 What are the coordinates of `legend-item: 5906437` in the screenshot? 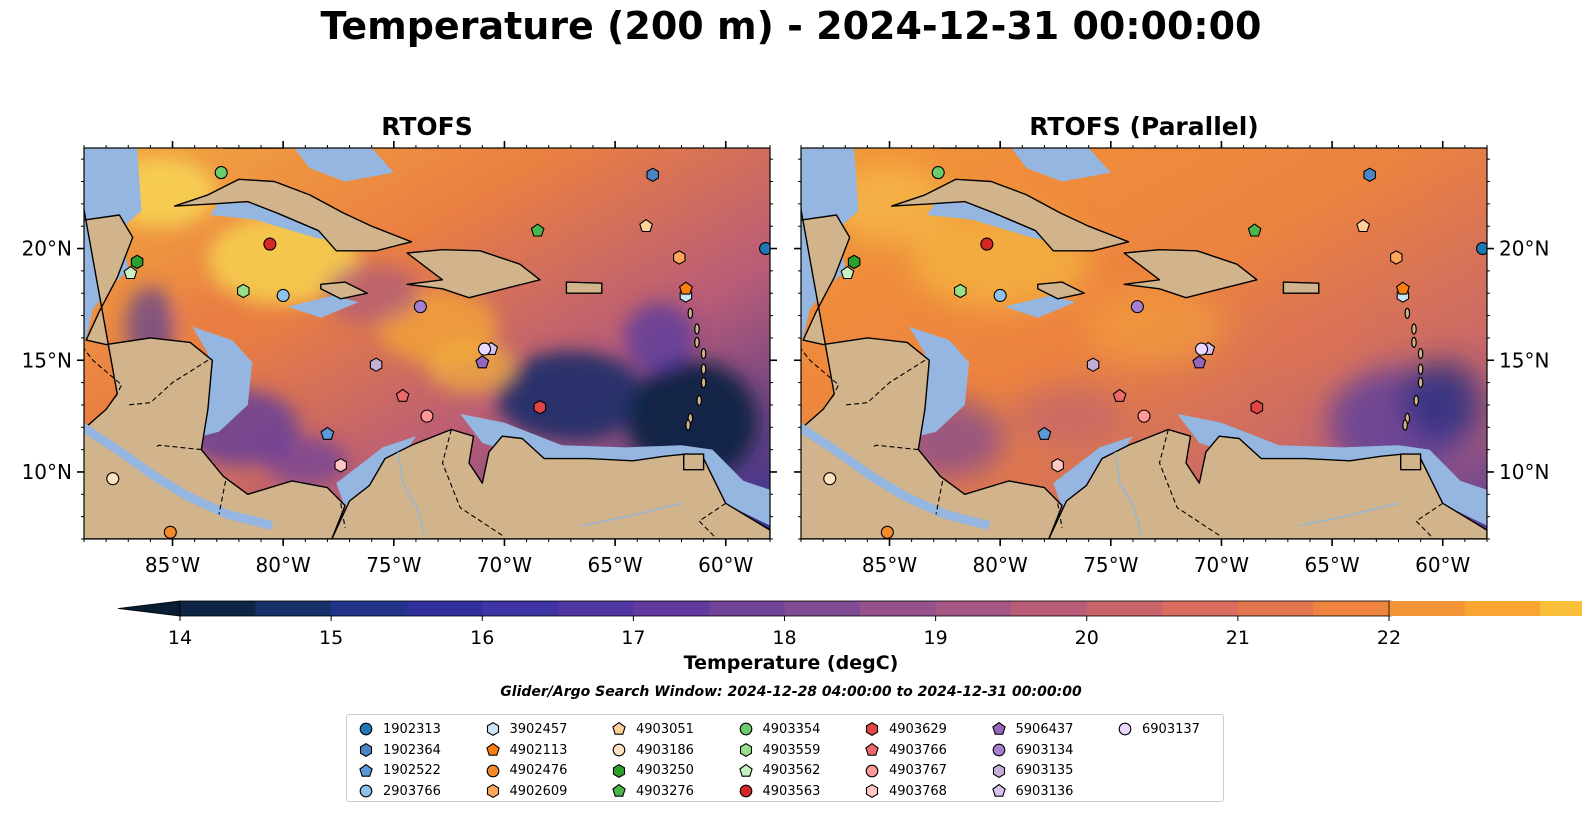 It's located at (1043, 729).